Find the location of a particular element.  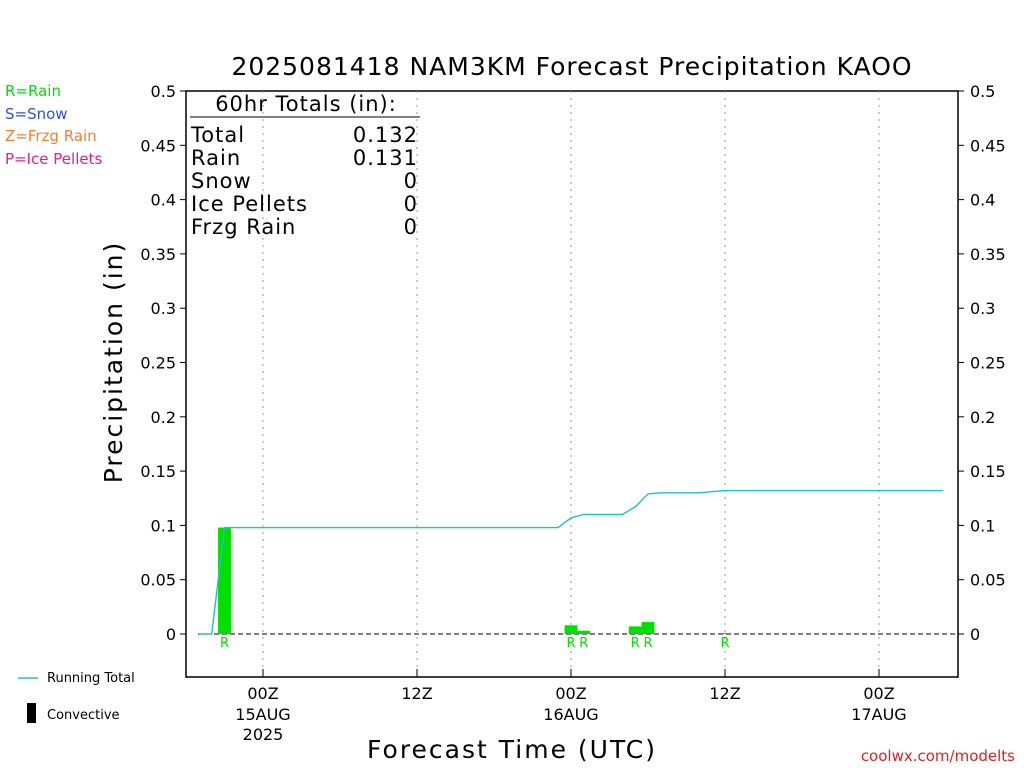

y-tick-label-left: 0.45 is located at coordinates (158, 145).